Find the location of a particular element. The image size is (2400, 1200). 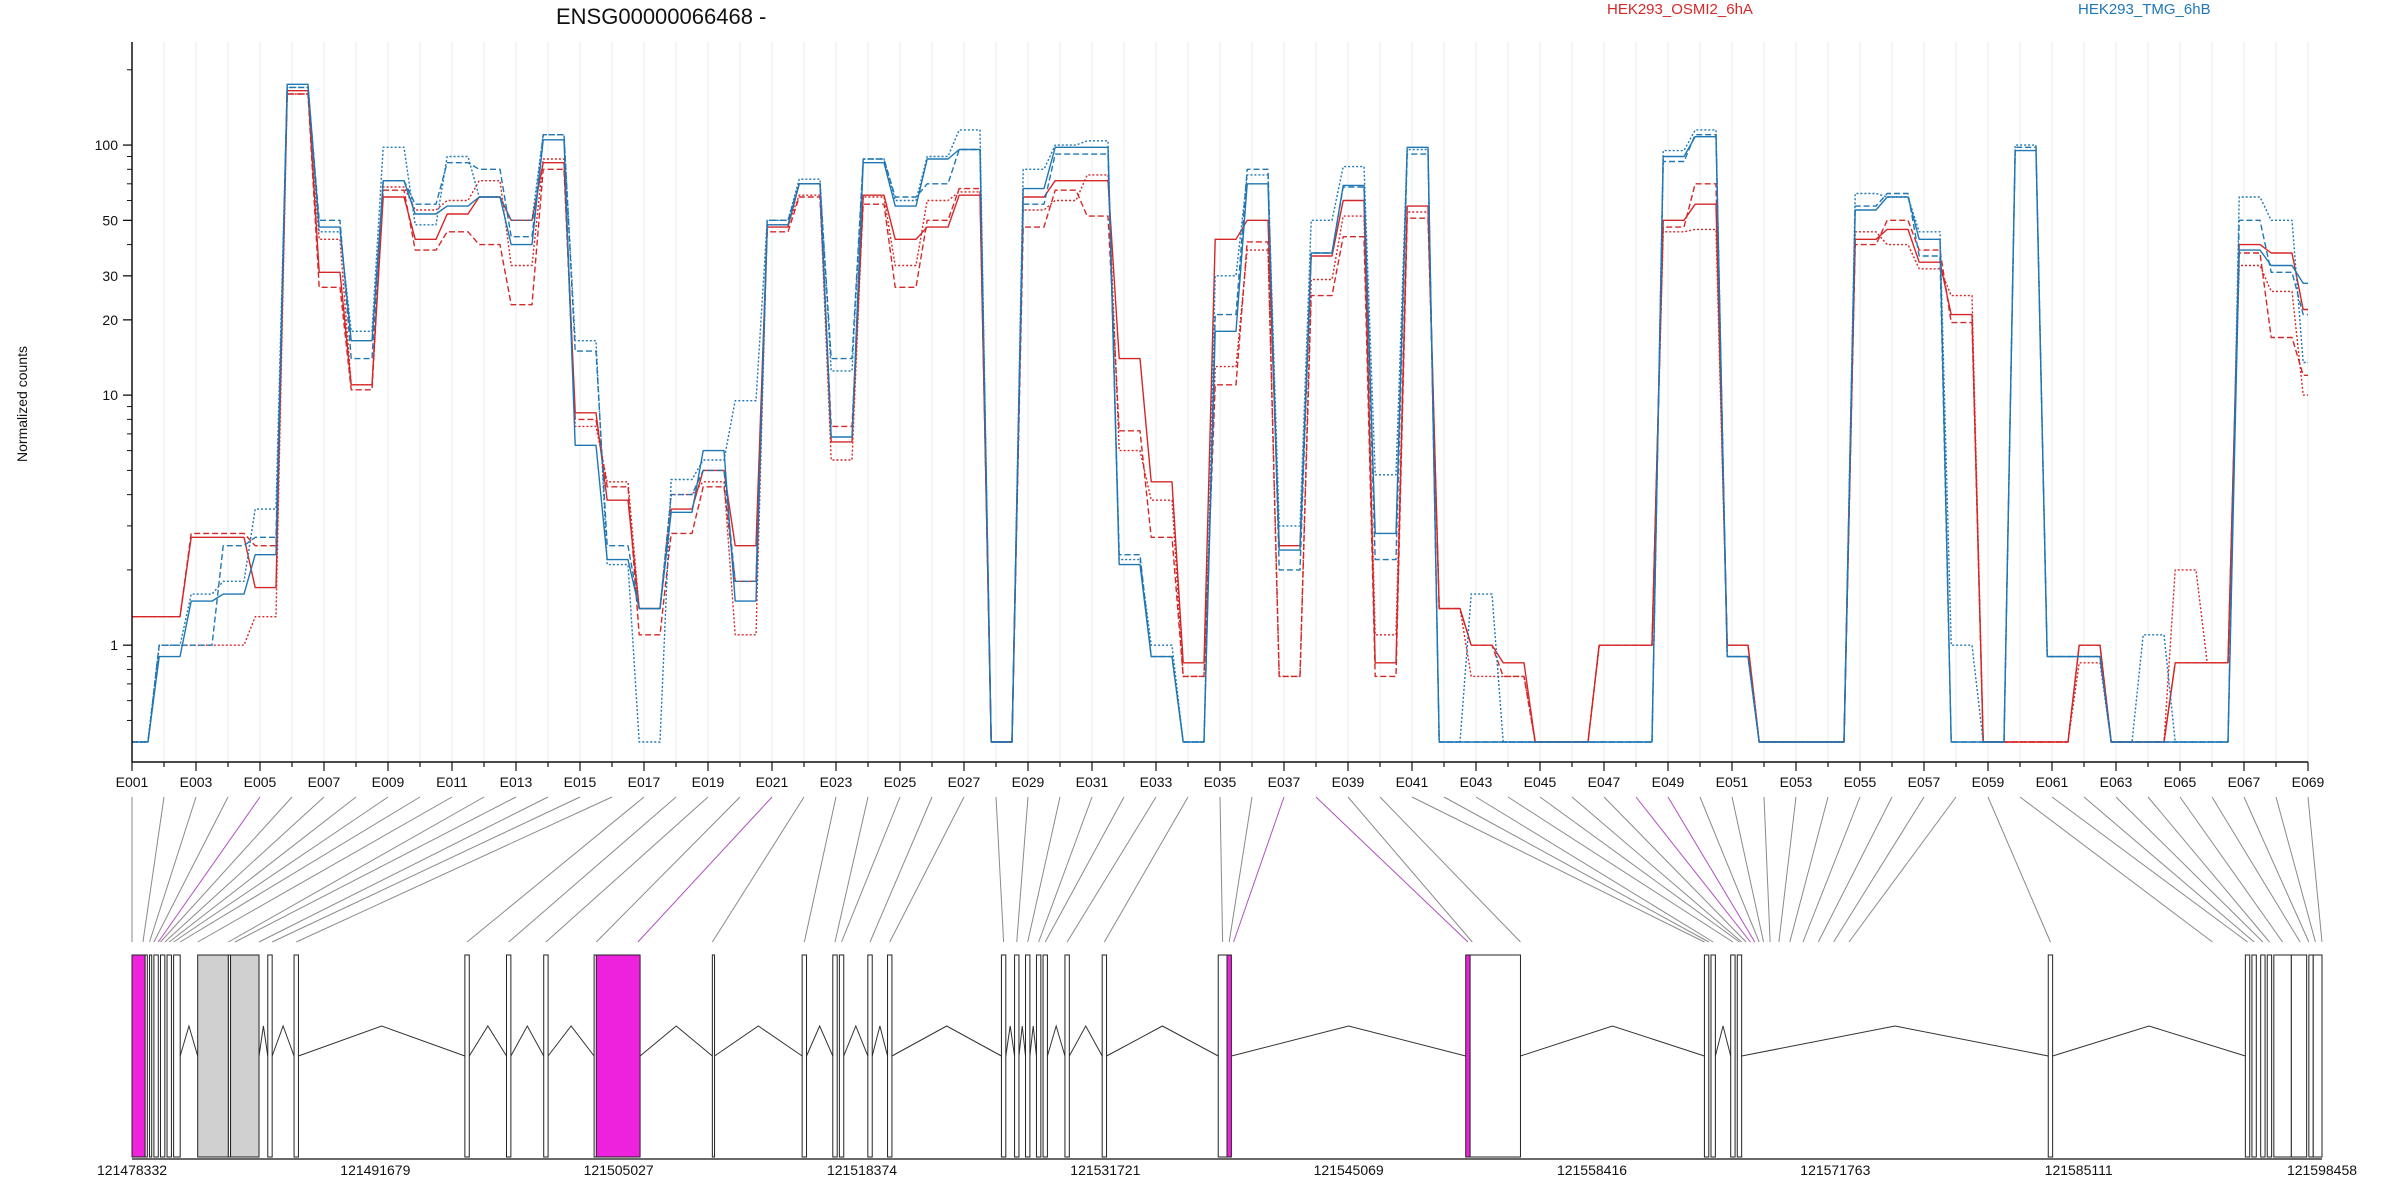

exon-tick-label: E015 is located at coordinates (580, 782).